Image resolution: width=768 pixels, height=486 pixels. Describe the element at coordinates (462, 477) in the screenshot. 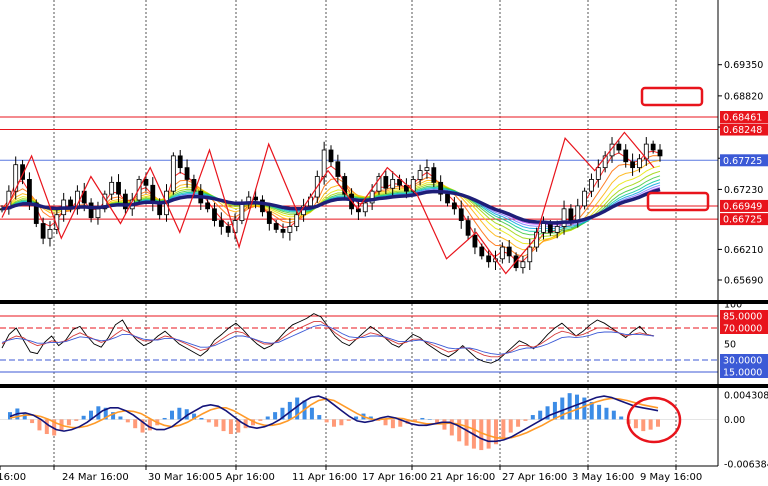

I see `time-label: 21 Apr 16:00` at that location.